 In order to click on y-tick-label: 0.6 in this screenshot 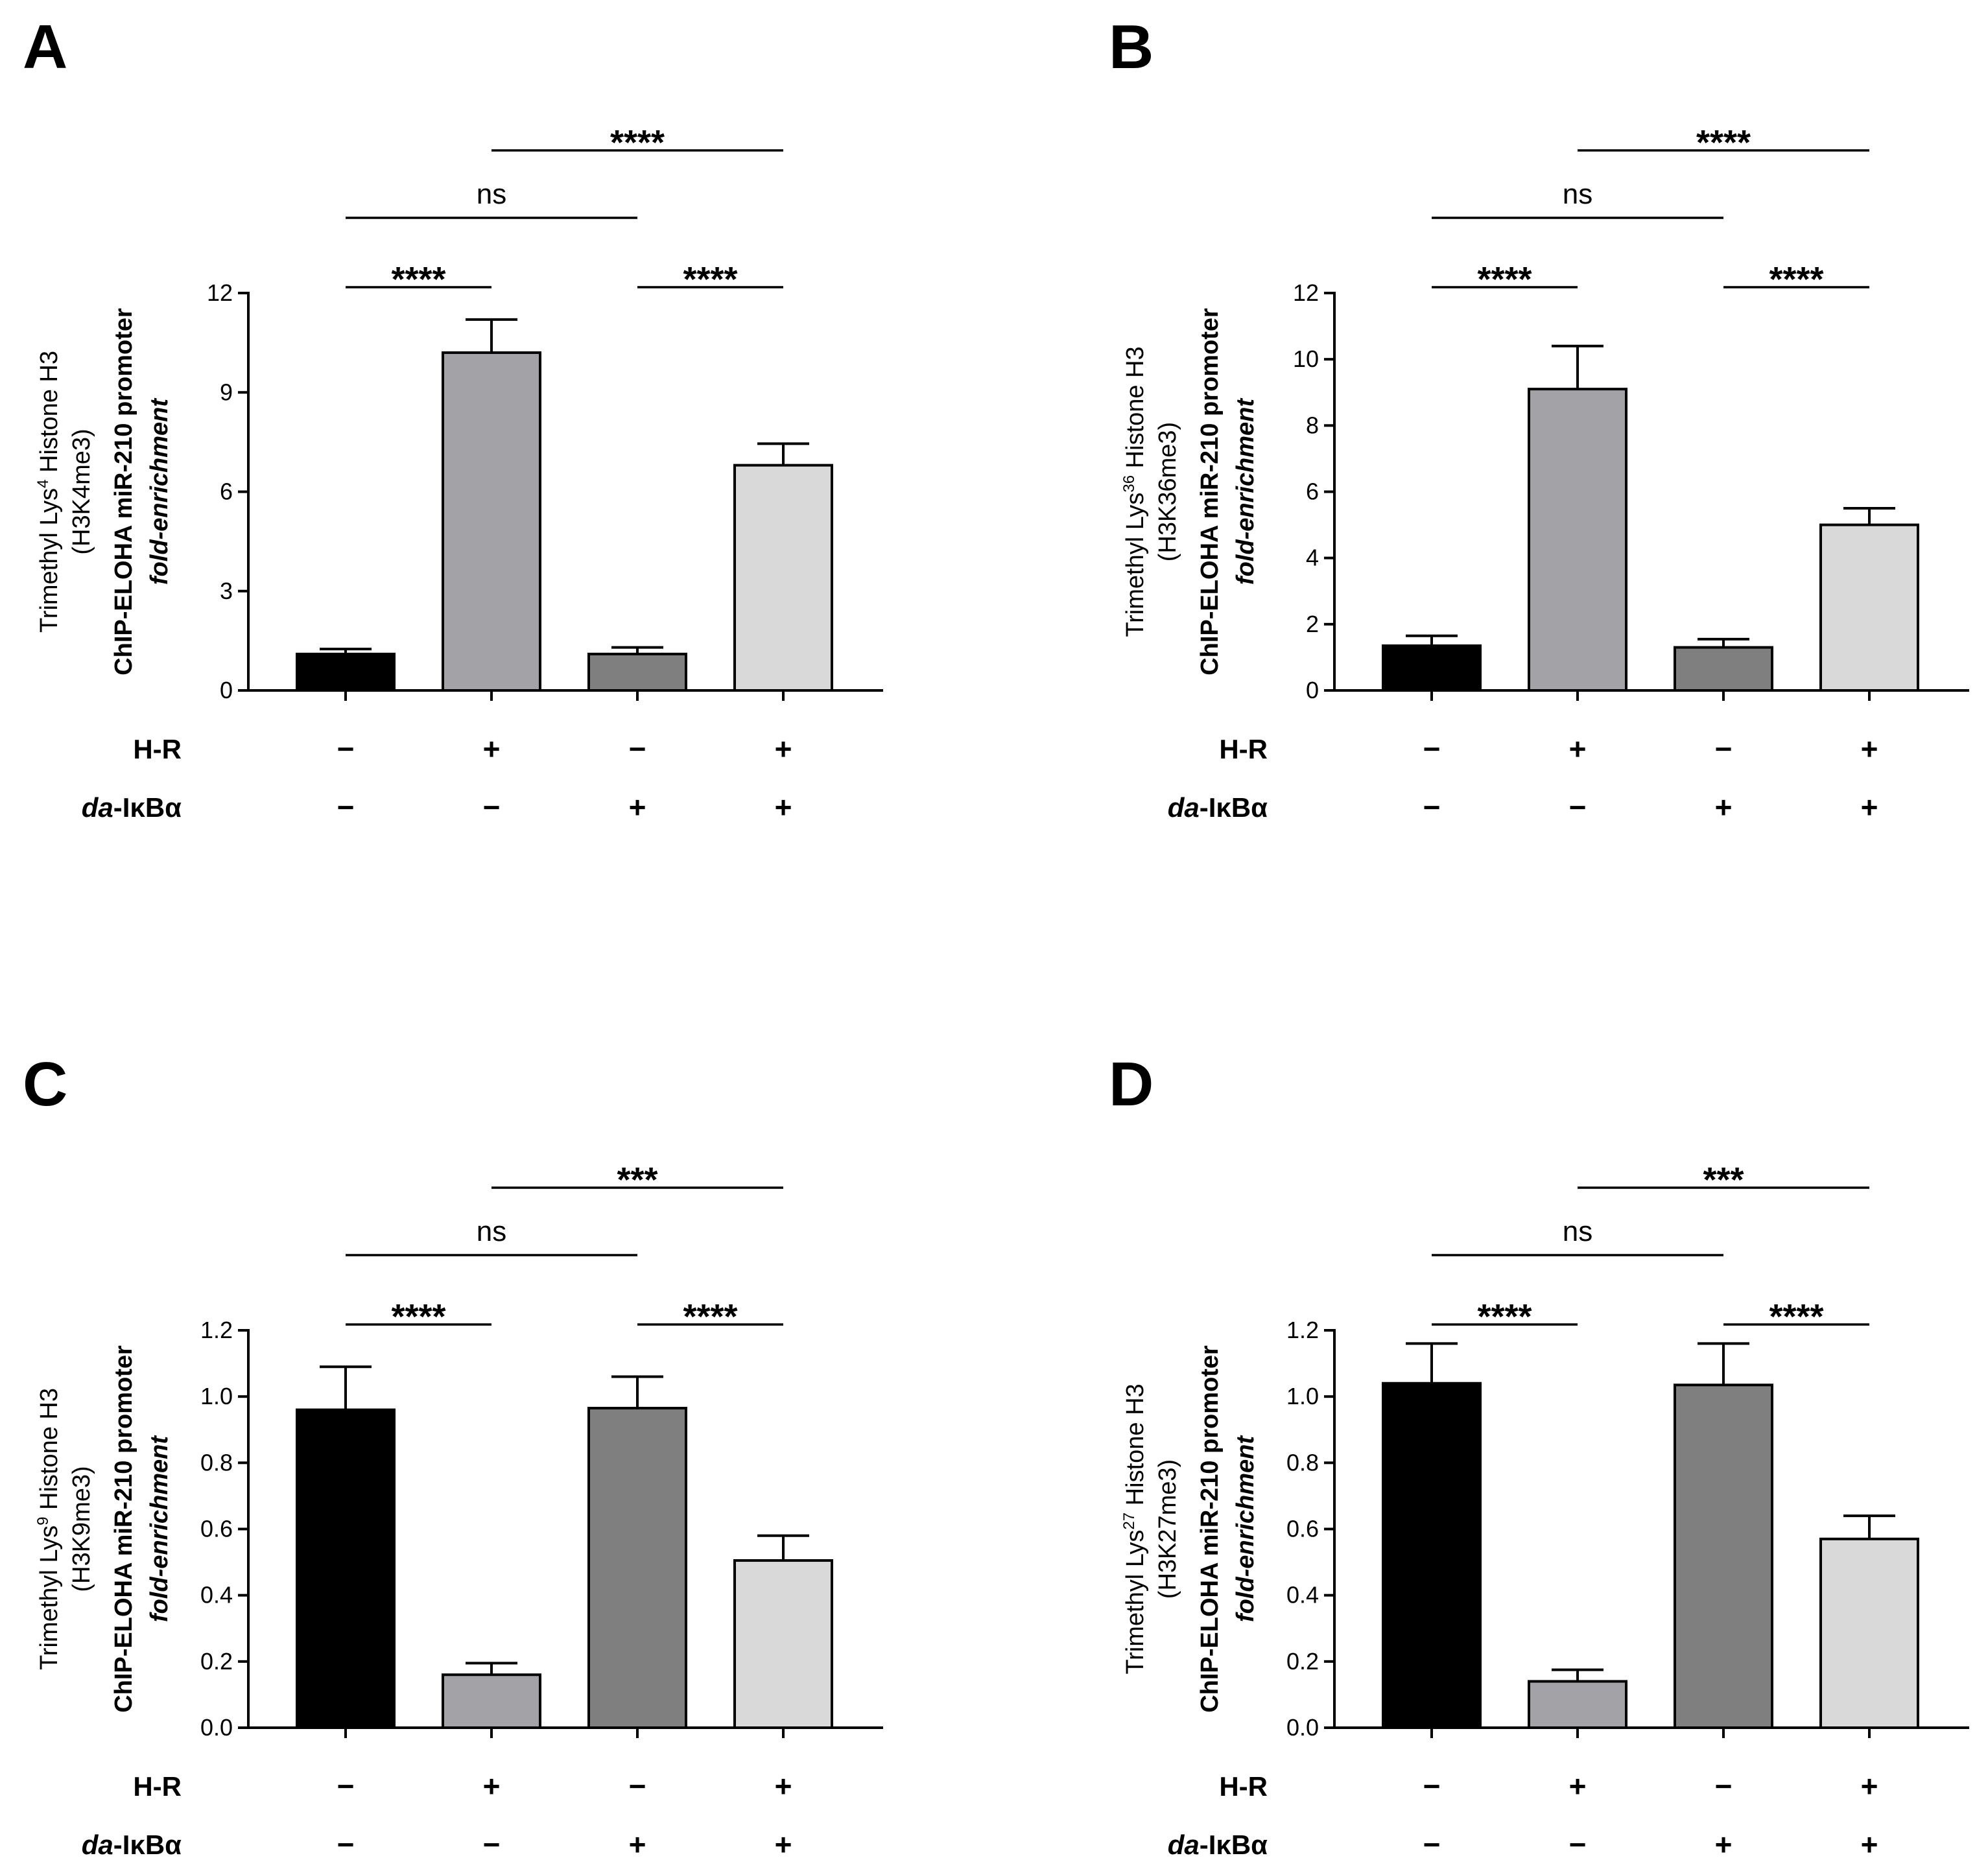, I will do `click(216, 1529)`.